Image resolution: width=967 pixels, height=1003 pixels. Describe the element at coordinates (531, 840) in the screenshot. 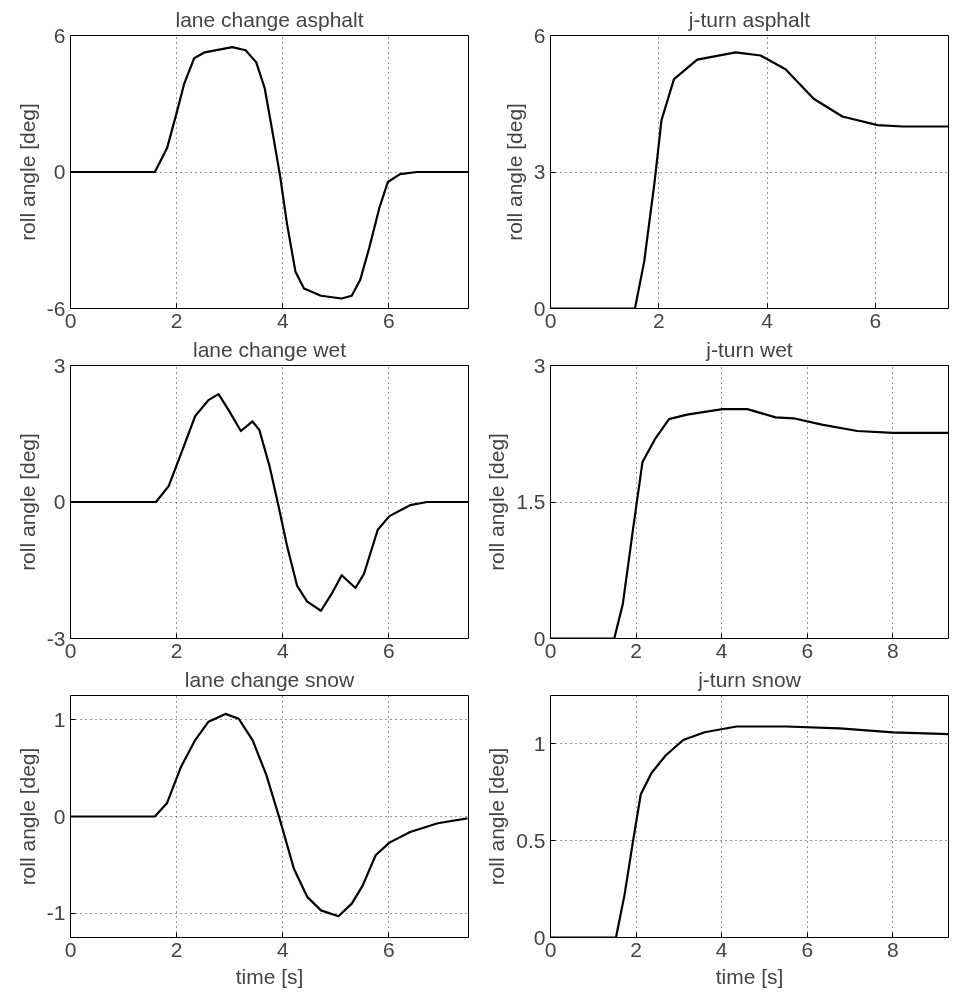

I see `y-tick-label: 0.5` at that location.